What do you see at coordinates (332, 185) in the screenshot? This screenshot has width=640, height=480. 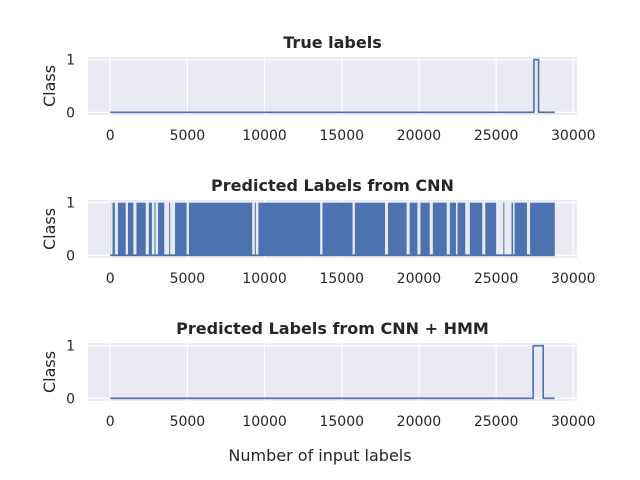 I see `chart-title: Predicted Labels from CNN` at bounding box center [332, 185].